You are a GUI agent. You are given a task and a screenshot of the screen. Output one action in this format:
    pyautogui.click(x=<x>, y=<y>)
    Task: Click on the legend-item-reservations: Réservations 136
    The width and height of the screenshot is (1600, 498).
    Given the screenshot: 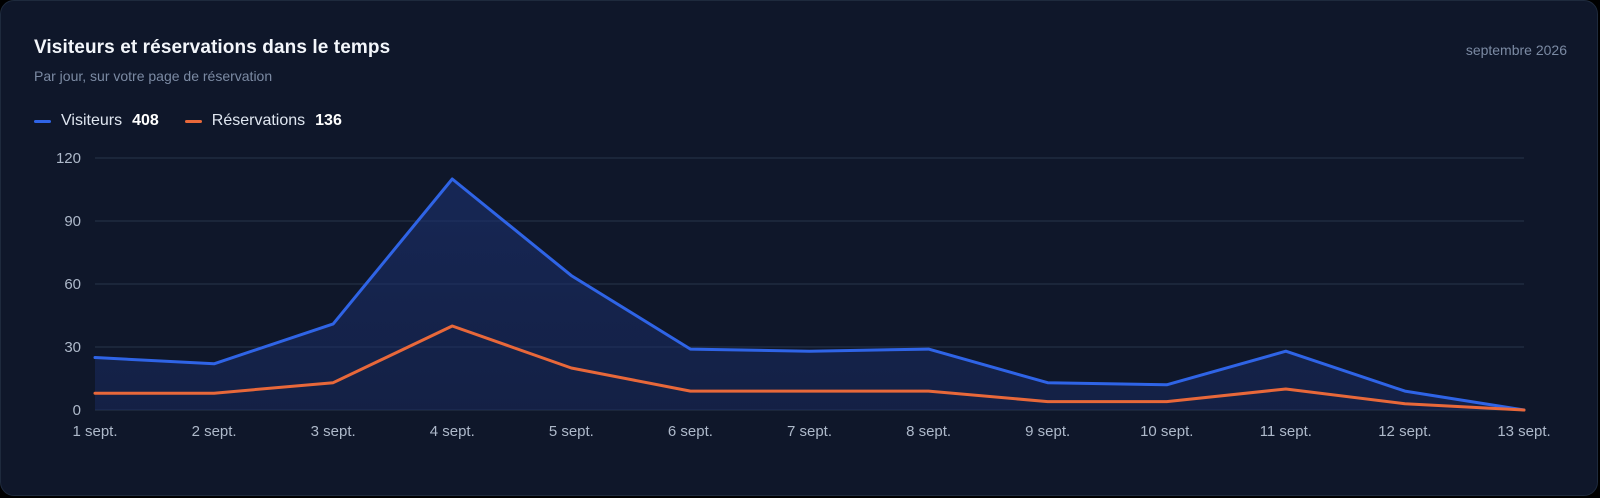 What is the action you would take?
    pyautogui.click(x=263, y=121)
    